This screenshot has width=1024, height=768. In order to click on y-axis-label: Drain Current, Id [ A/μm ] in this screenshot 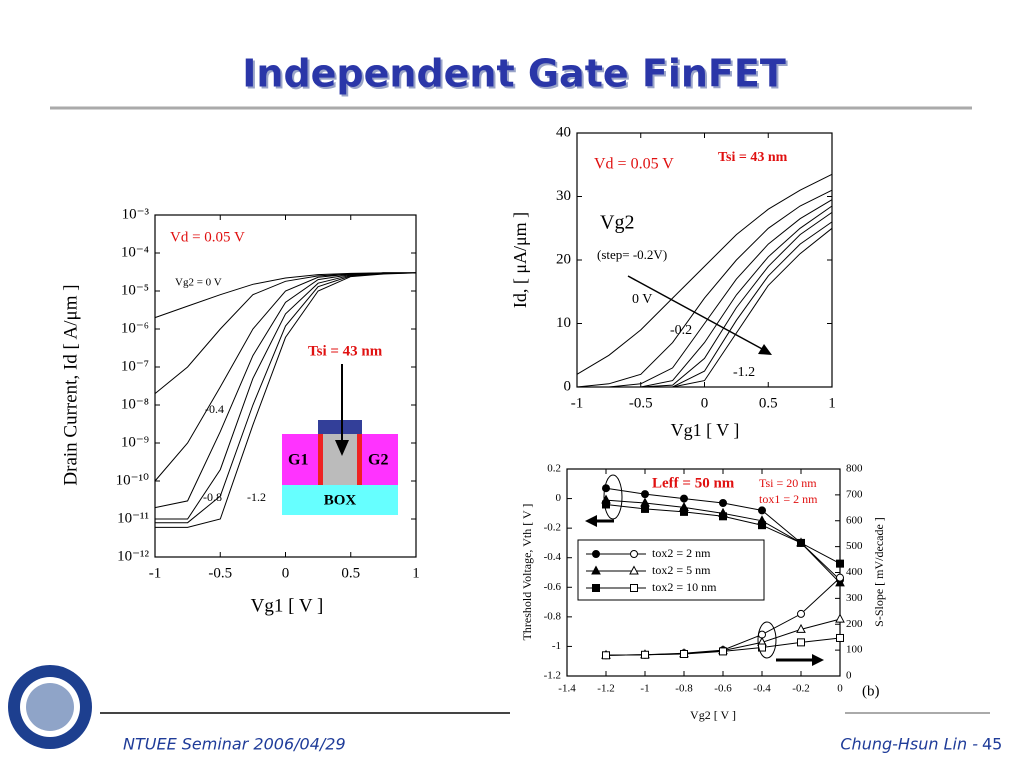, I will do `click(70, 384)`.